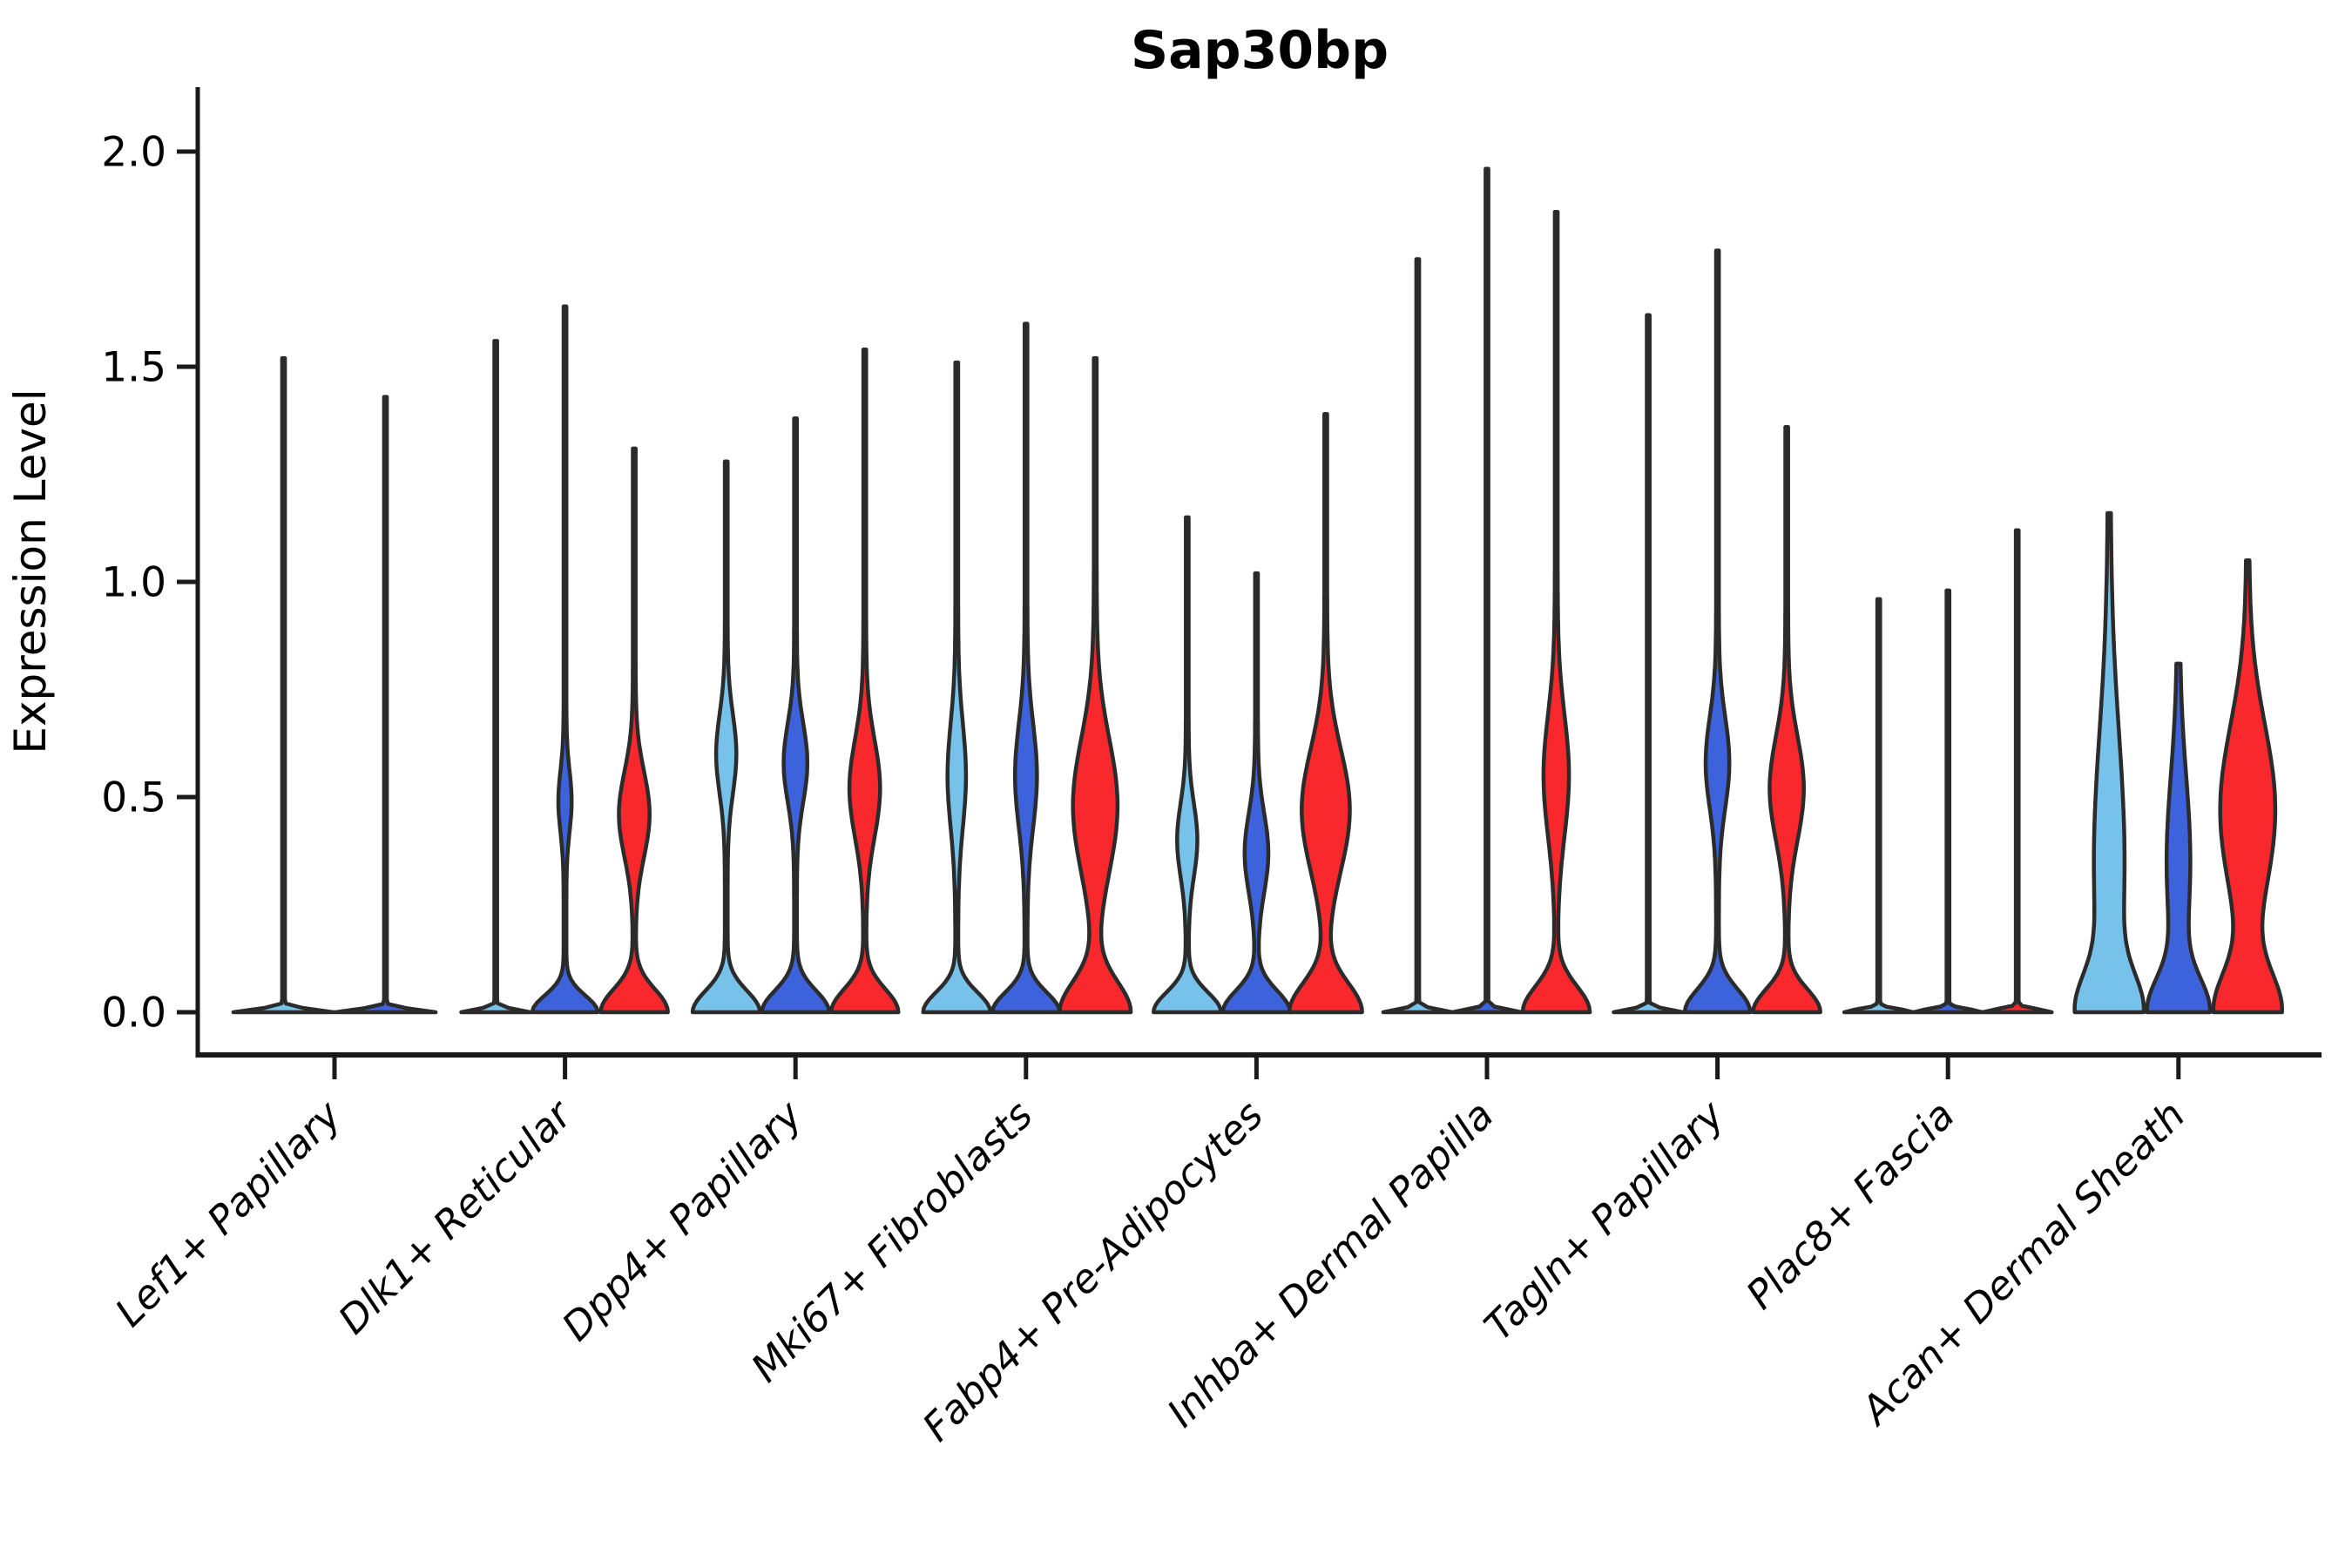 This screenshot has width=2352, height=1568. What do you see at coordinates (1026, 668) in the screenshot?
I see `violin-mki67-fibroblasts-dark-blue` at bounding box center [1026, 668].